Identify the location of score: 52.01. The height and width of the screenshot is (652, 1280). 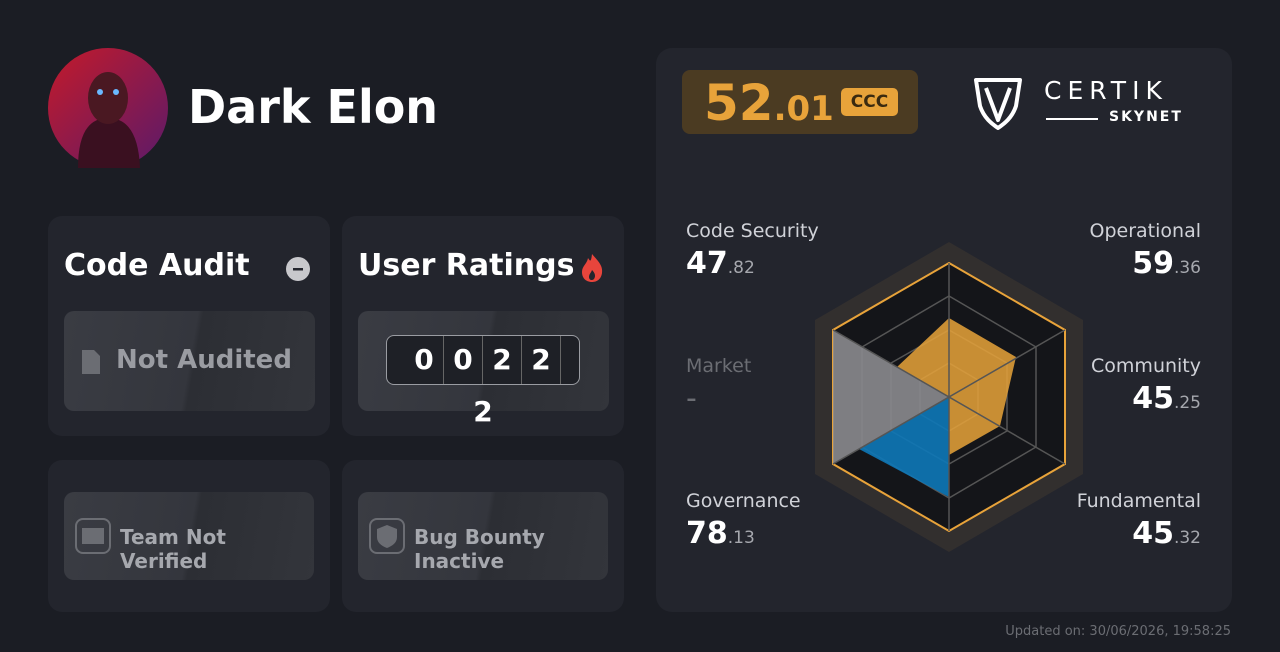
(769, 103).